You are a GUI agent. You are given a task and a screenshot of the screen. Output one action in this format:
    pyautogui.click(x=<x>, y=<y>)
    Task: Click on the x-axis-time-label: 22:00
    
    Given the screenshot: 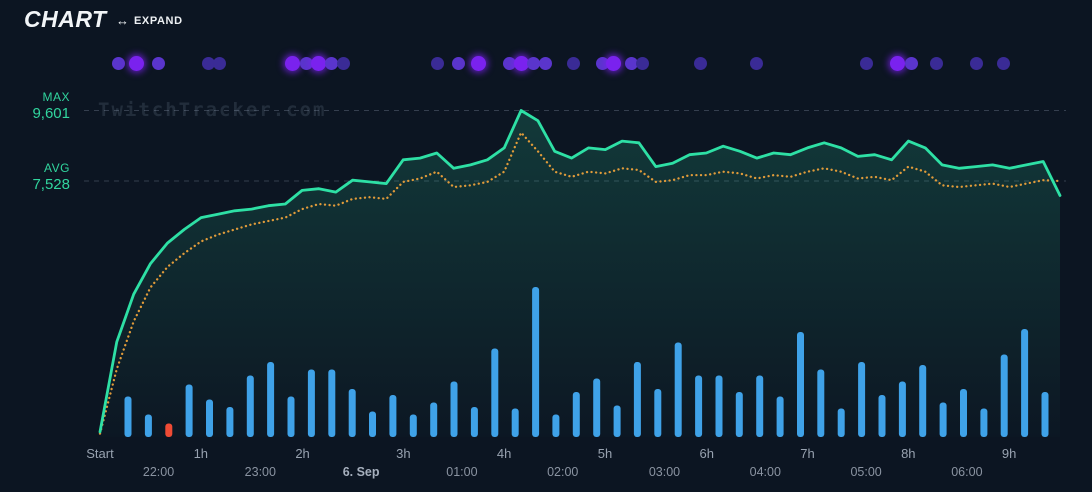 What is the action you would take?
    pyautogui.click(x=158, y=472)
    